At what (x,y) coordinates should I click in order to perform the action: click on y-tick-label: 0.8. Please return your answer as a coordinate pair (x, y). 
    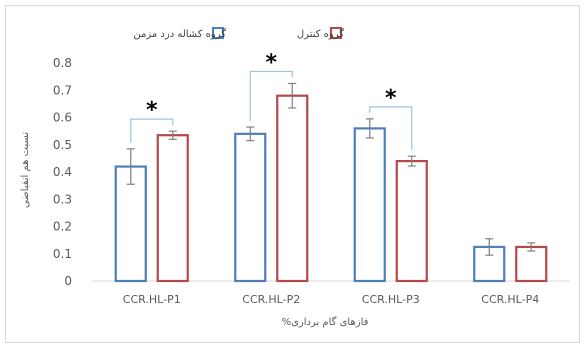
    Looking at the image, I should click on (62, 63).